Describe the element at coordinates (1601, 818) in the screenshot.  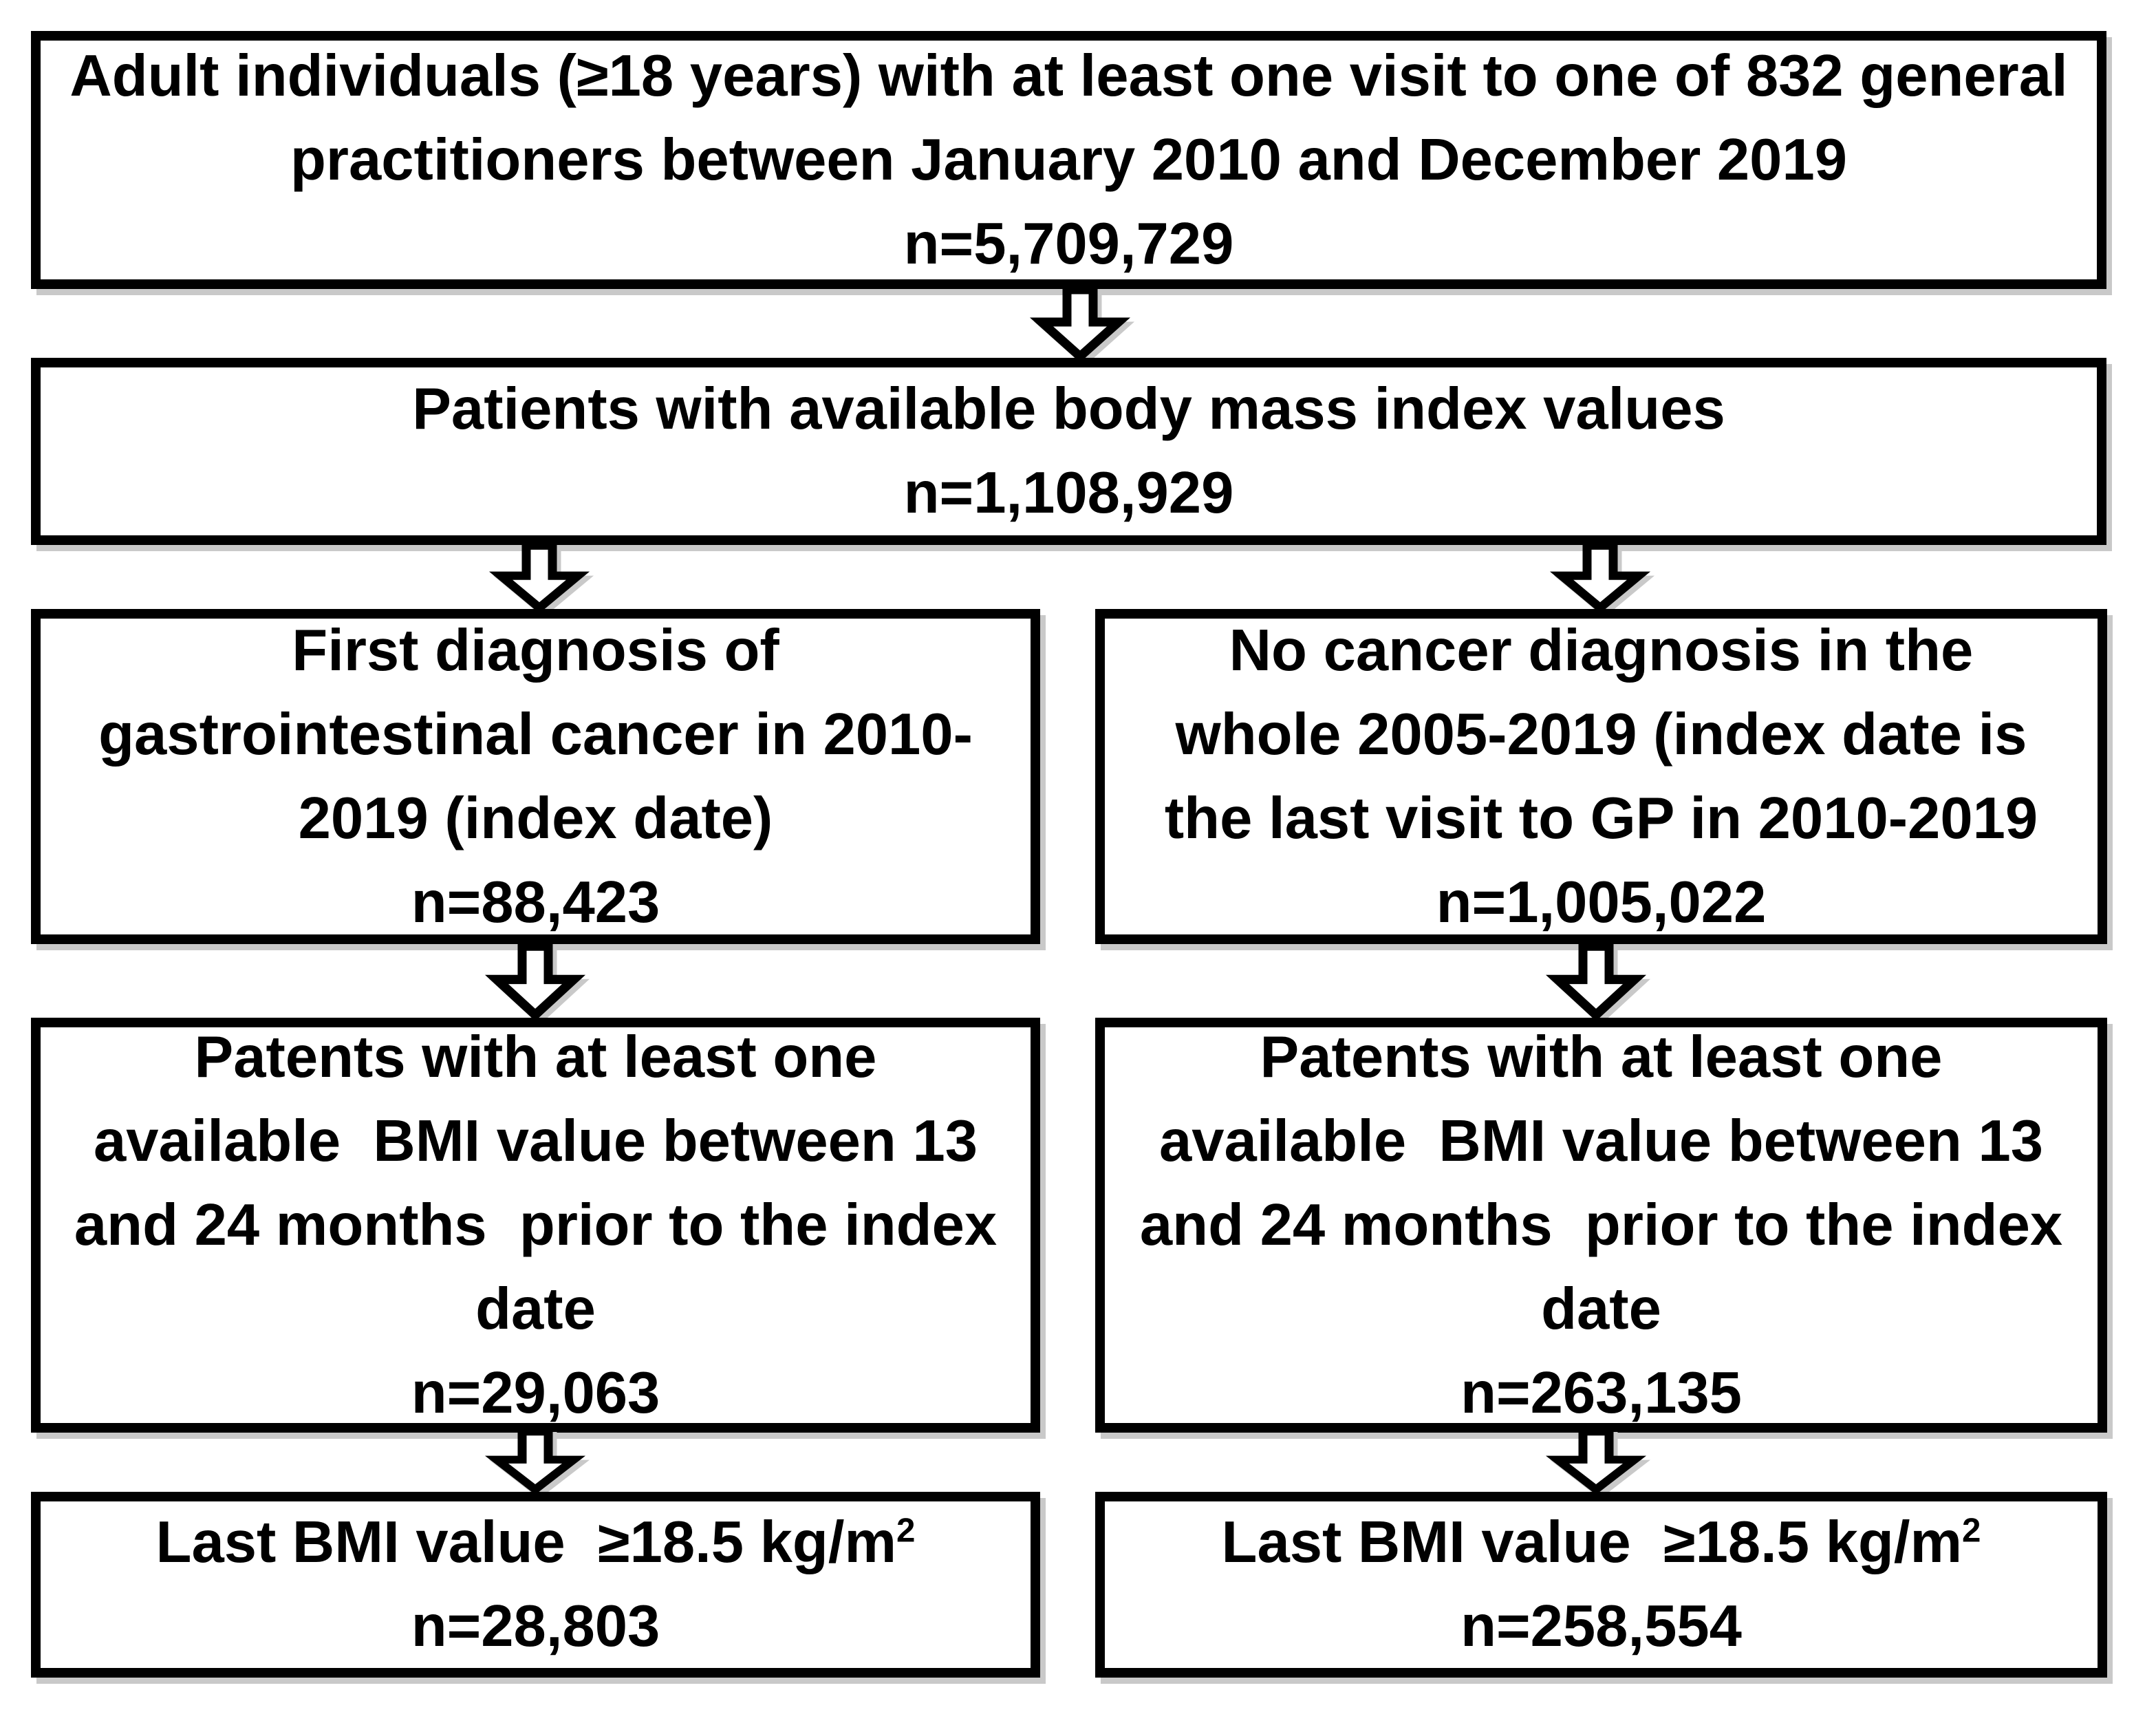
I see `box-text-line: the last visit to GP in 2010-2019` at that location.